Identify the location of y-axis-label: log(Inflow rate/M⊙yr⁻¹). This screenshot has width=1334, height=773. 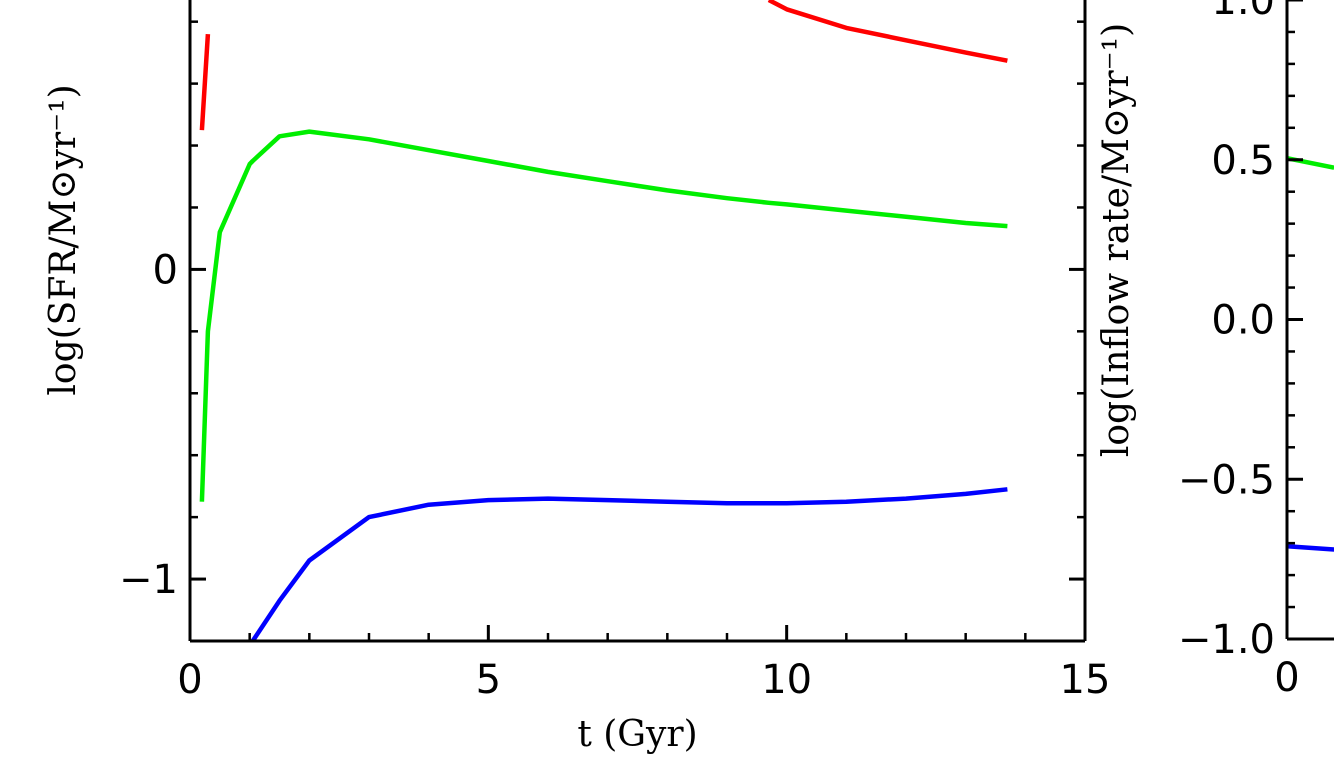
(1116, 240).